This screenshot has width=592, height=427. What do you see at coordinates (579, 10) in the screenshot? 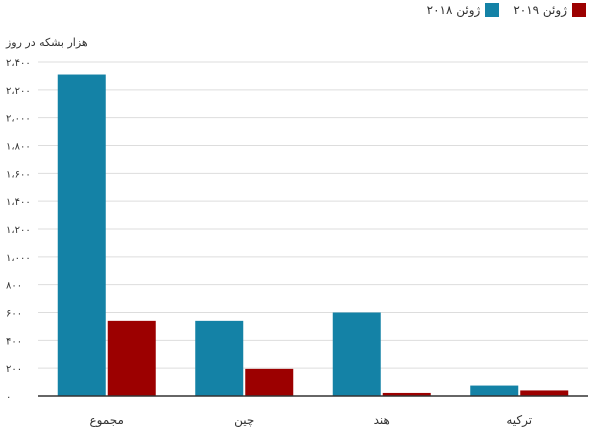
I see `legend-swatch-2019` at bounding box center [579, 10].